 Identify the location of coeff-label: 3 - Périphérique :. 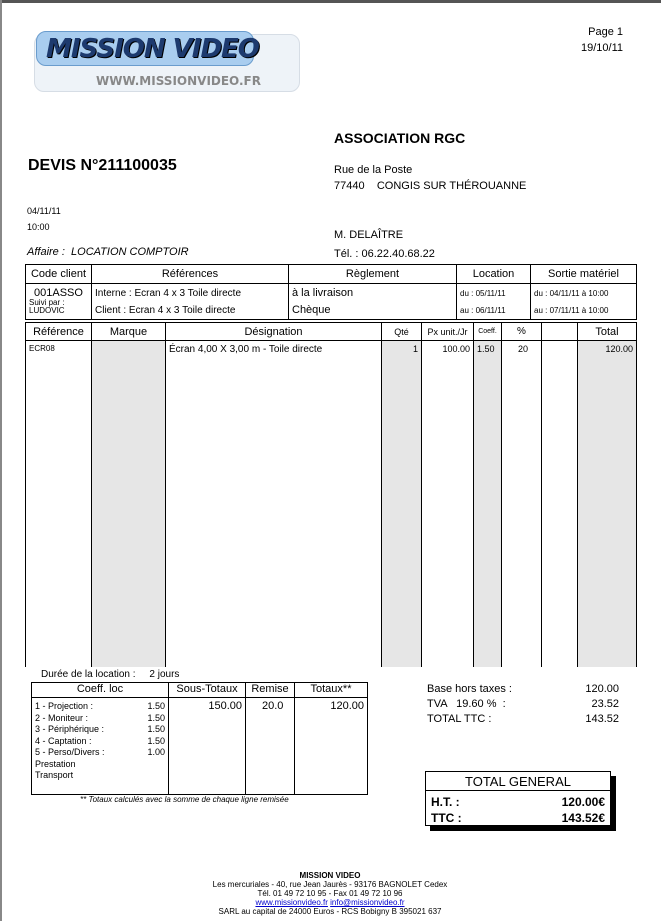
(70, 729).